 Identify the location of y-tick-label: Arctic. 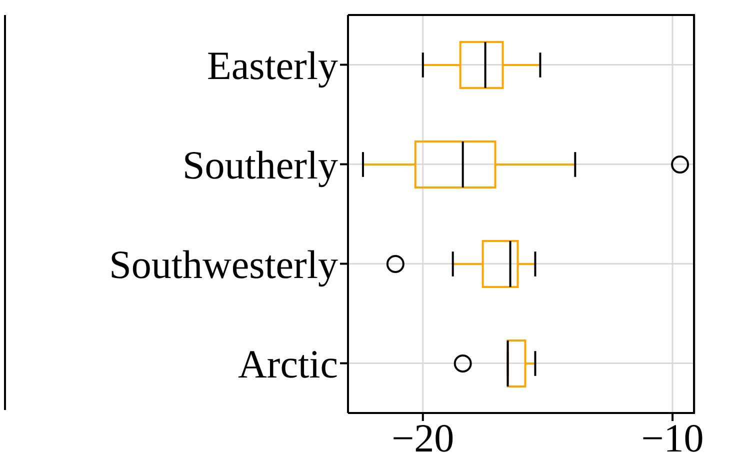
(288, 363).